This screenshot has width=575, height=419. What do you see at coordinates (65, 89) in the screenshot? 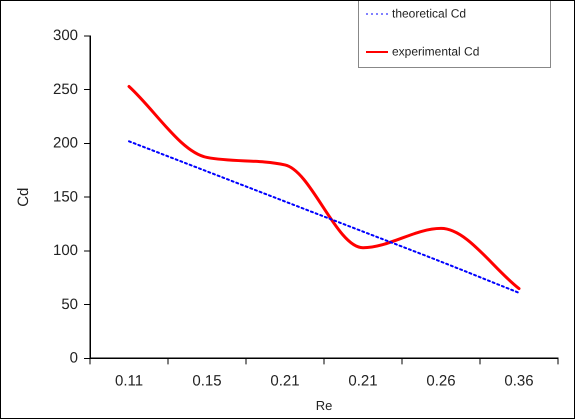
I see `y-tick-label: 250` at bounding box center [65, 89].